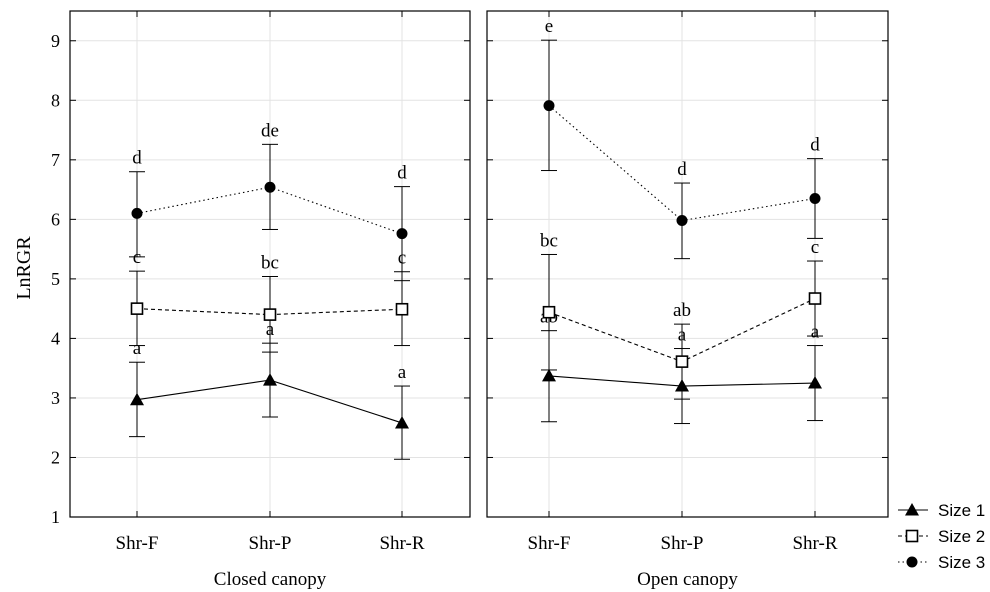 This screenshot has width=990, height=592. I want to click on legend-item: Size 1, so click(941, 510).